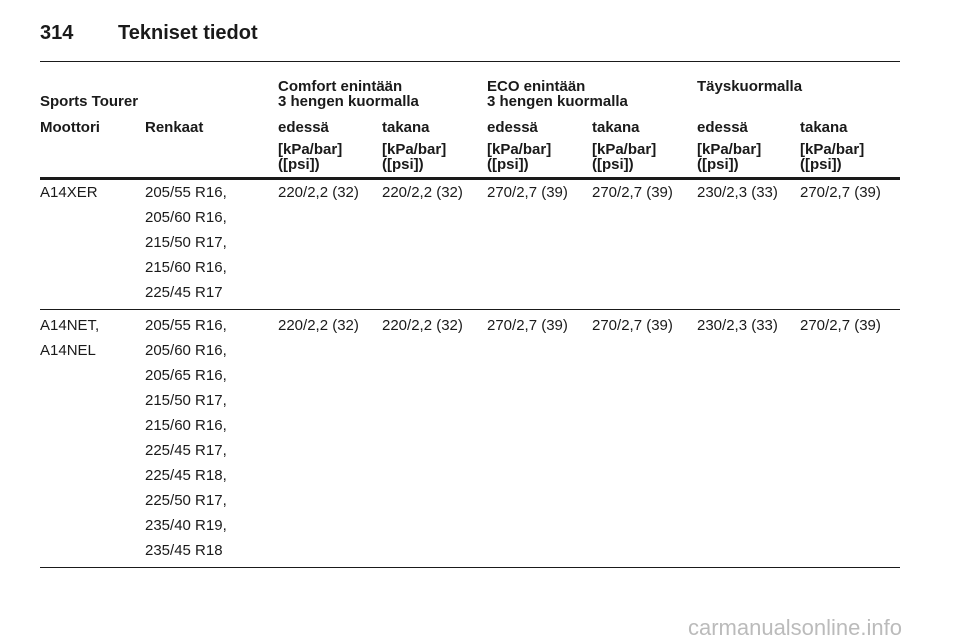  Describe the element at coordinates (186, 475) in the screenshot. I see `tyre-size: 225/45 R18,` at that location.